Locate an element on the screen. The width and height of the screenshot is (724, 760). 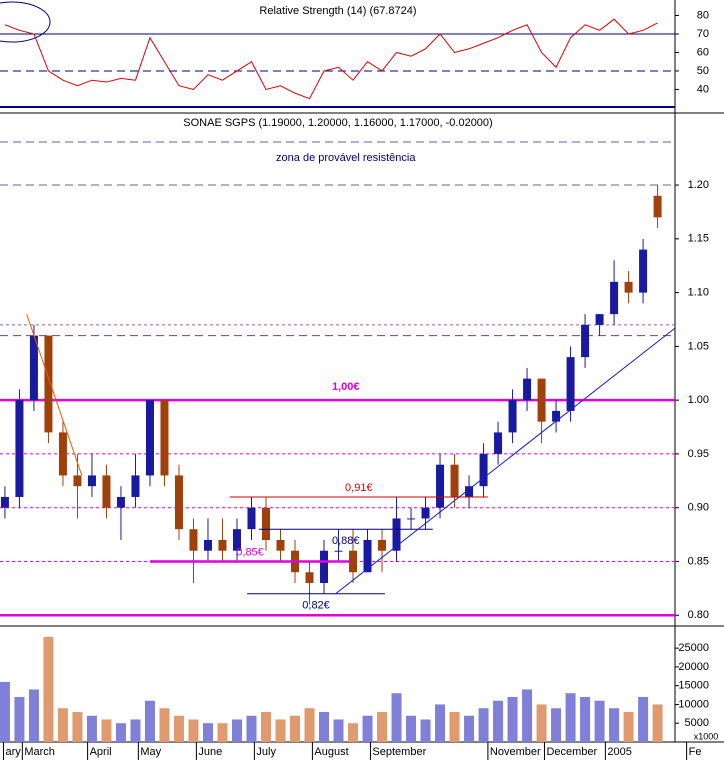
y-tick-label: 15000 is located at coordinates (693, 686).